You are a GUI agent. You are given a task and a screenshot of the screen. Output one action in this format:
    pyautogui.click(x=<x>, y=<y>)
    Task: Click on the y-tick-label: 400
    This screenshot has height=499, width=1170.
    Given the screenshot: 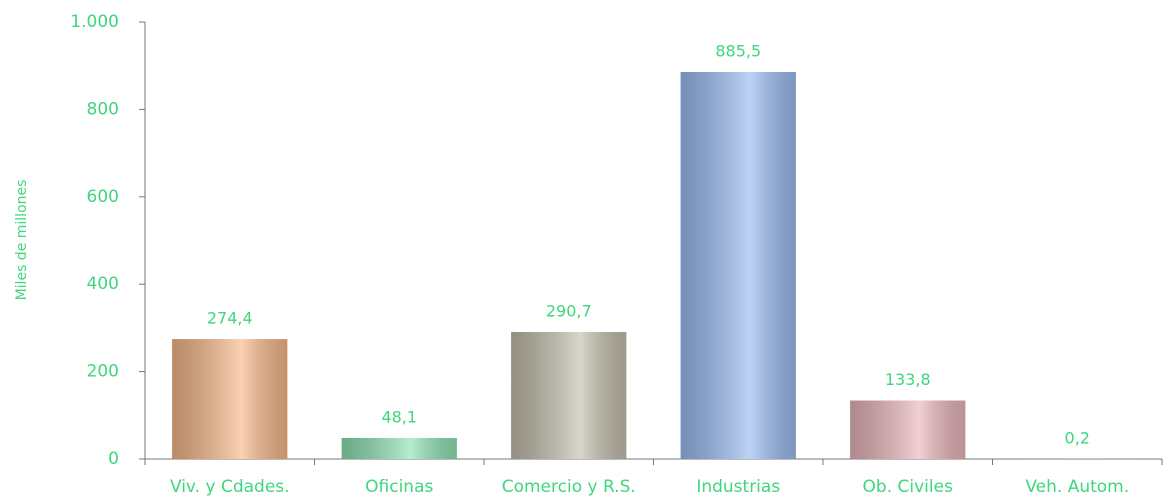 What is the action you would take?
    pyautogui.click(x=103, y=284)
    